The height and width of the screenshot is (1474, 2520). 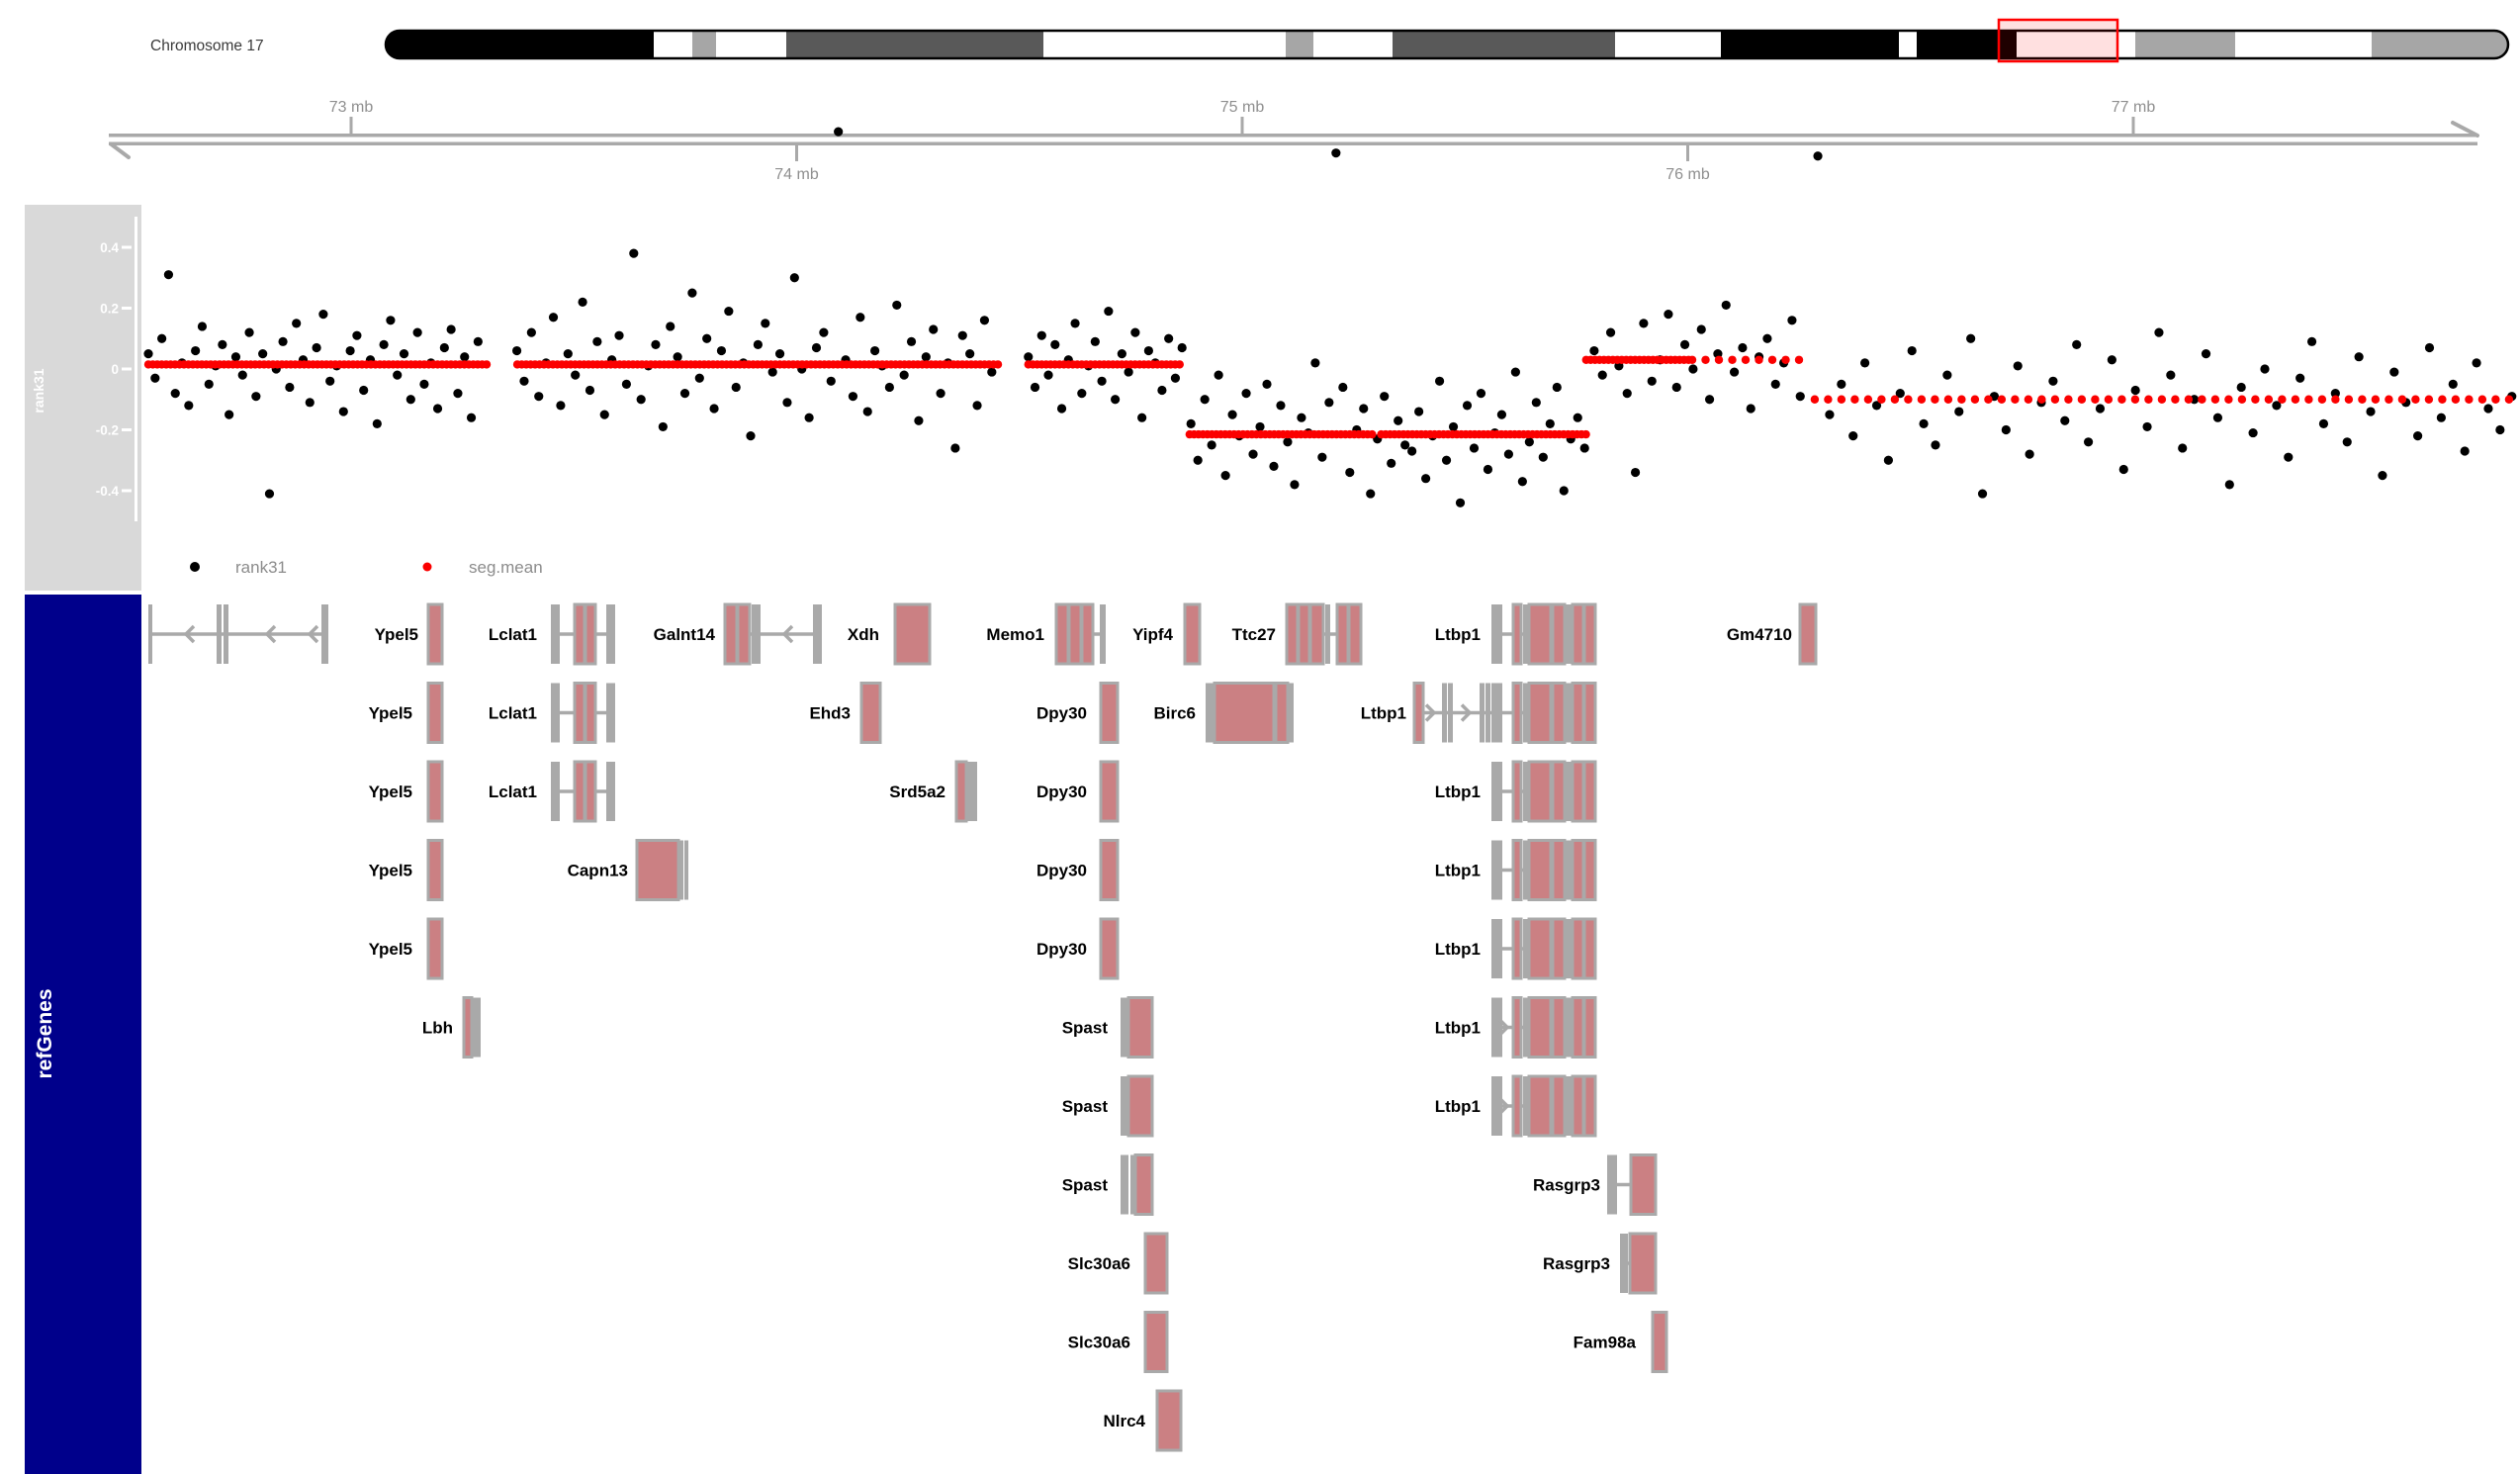 What do you see at coordinates (513, 713) in the screenshot?
I see `gene-label: Lclat1` at bounding box center [513, 713].